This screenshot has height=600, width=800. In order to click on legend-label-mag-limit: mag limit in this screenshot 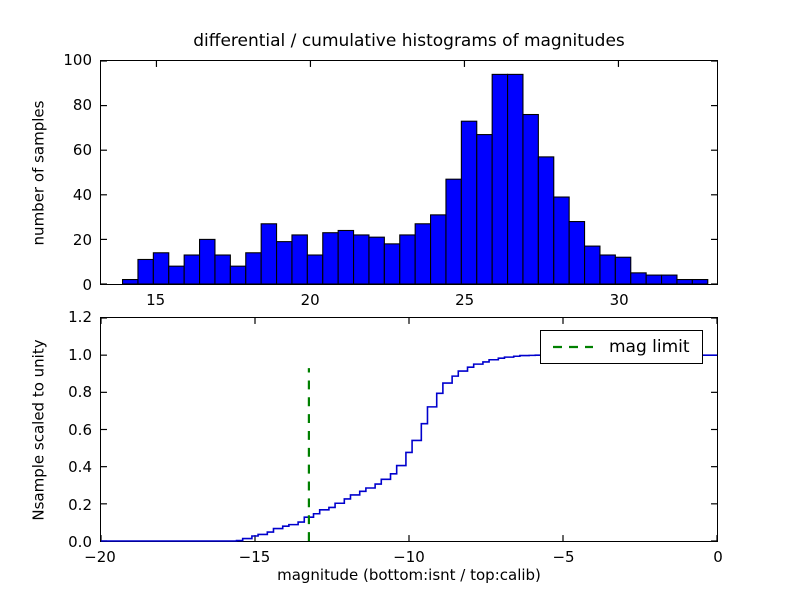, I will do `click(649, 347)`.